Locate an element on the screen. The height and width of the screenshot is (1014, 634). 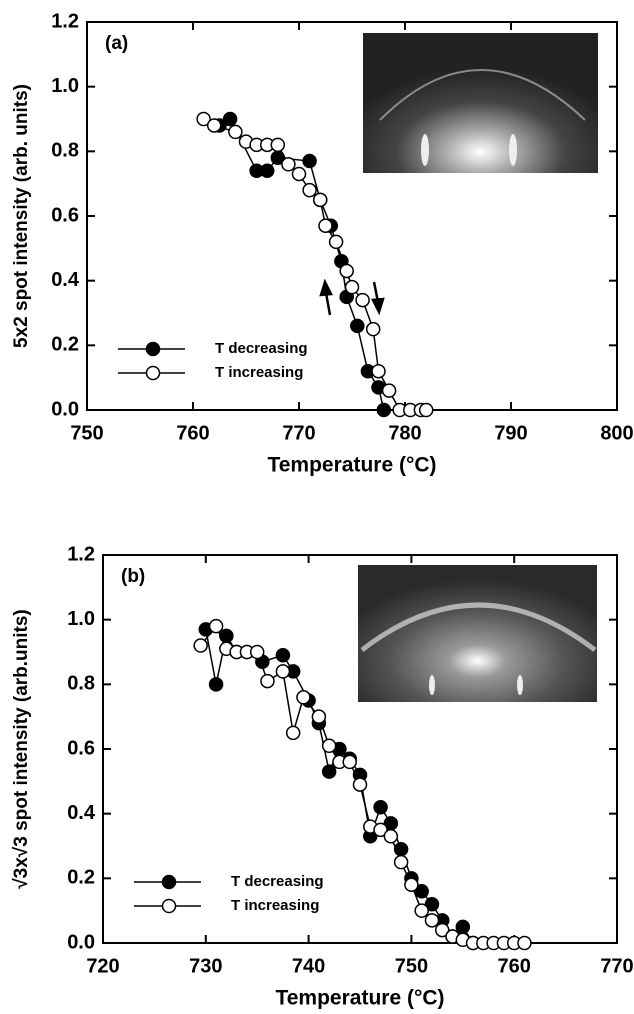
y-axis-label: √3x√3 spot intensity (arb.units) is located at coordinates (21, 749).